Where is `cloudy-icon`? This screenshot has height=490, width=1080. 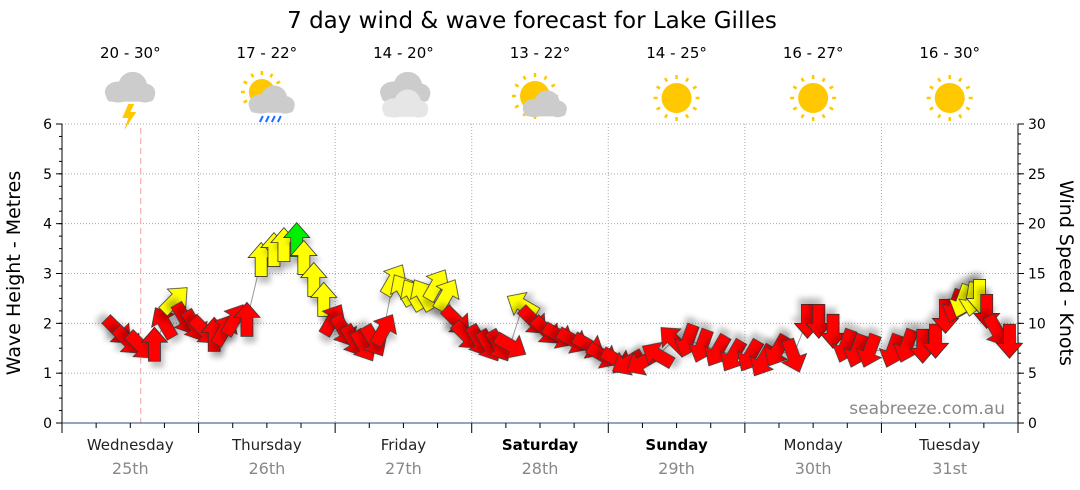
cloudy-icon is located at coordinates (405, 94).